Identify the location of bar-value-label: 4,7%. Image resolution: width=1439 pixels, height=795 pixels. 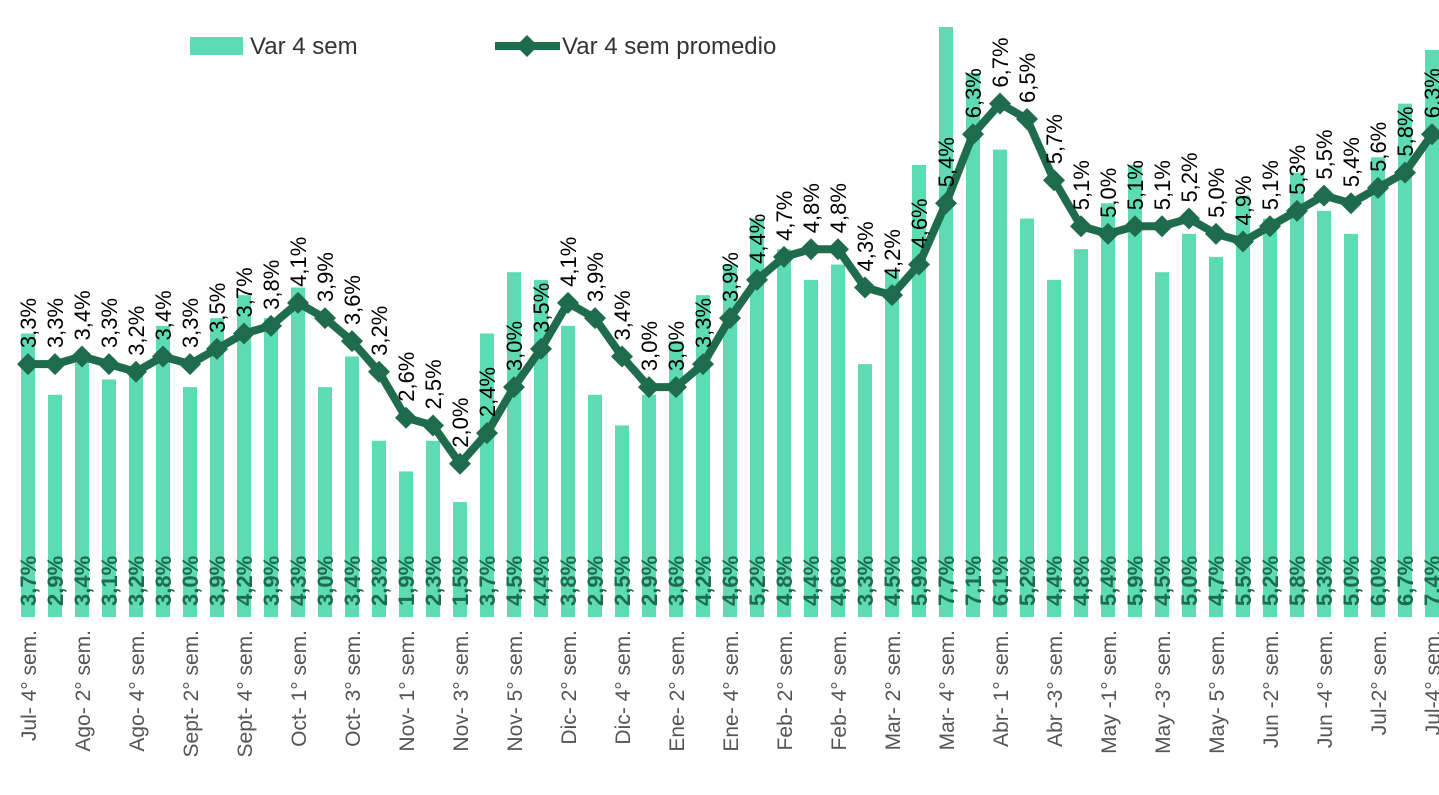
(1216, 581).